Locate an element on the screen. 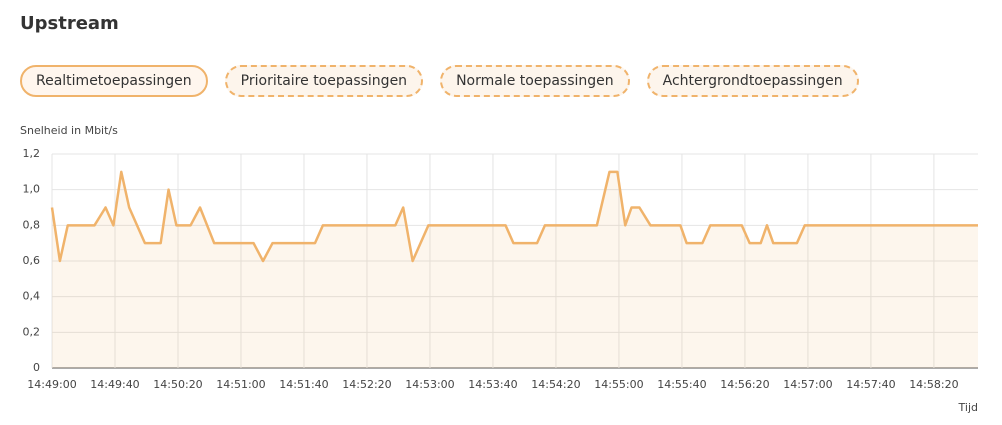 The image size is (1002, 425). y-tick-label: 0,6 is located at coordinates (32, 260).